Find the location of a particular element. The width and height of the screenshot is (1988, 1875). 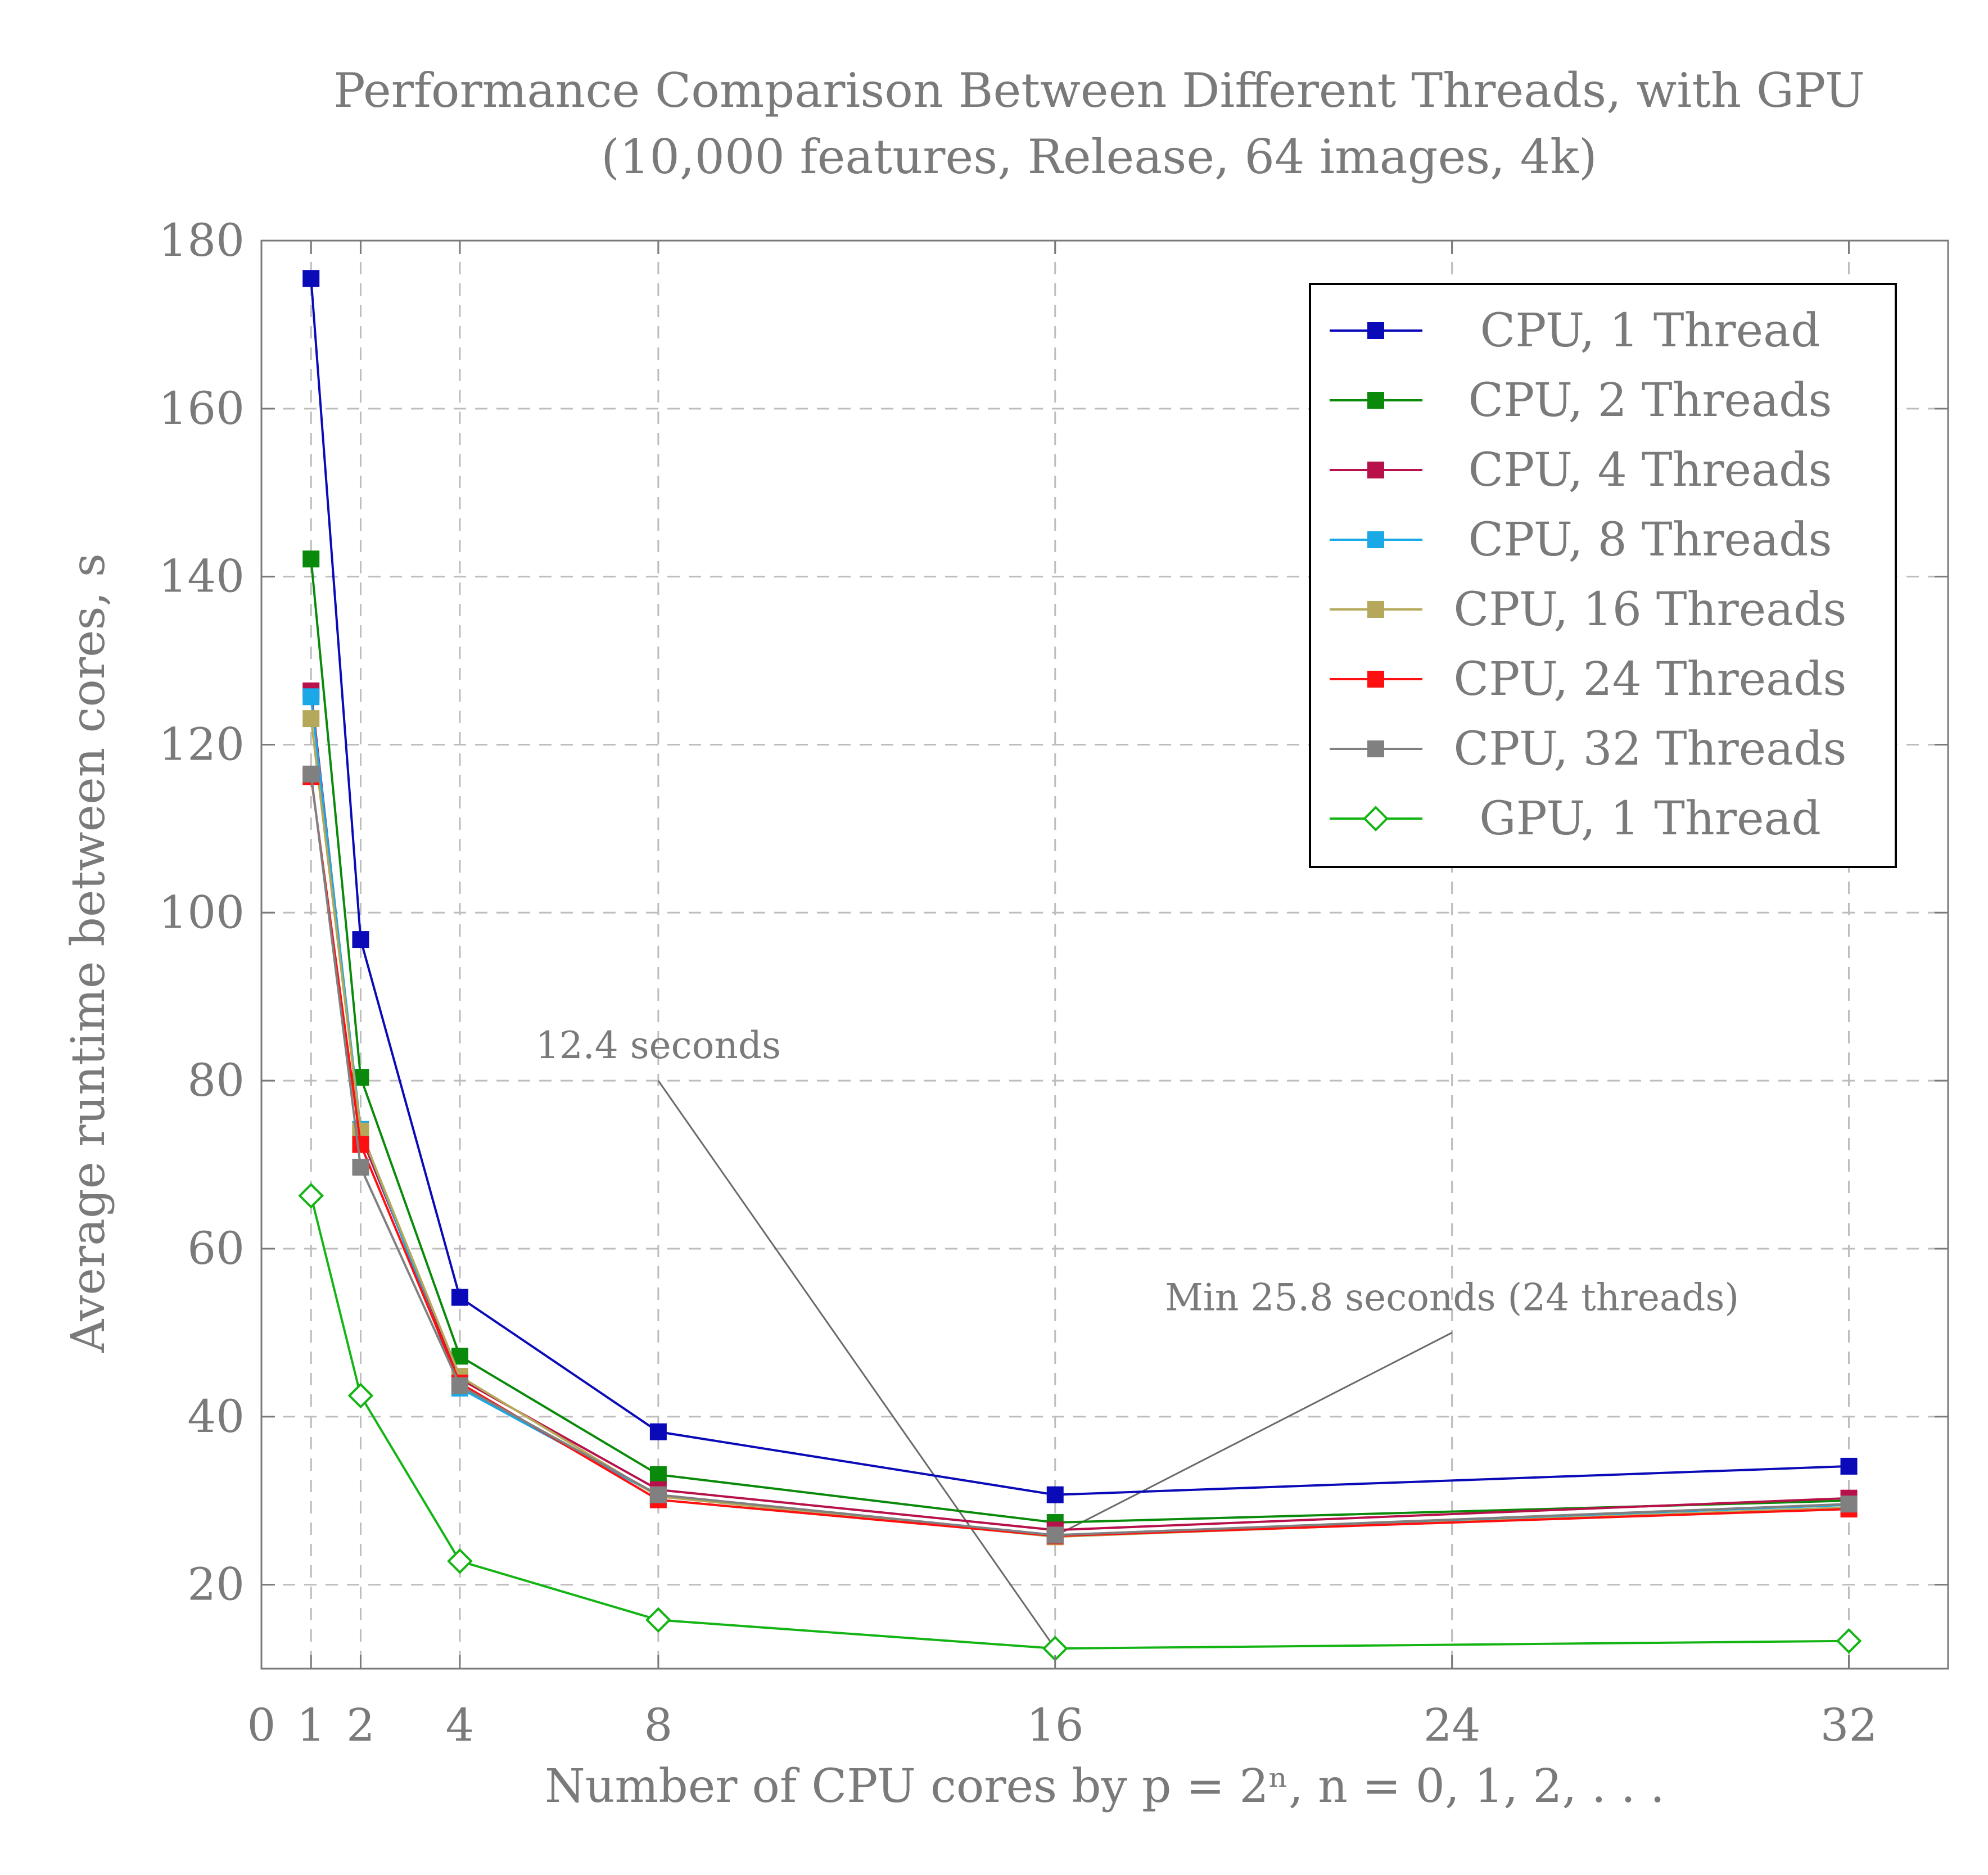

y-tick-label: 40 is located at coordinates (216, 1416).